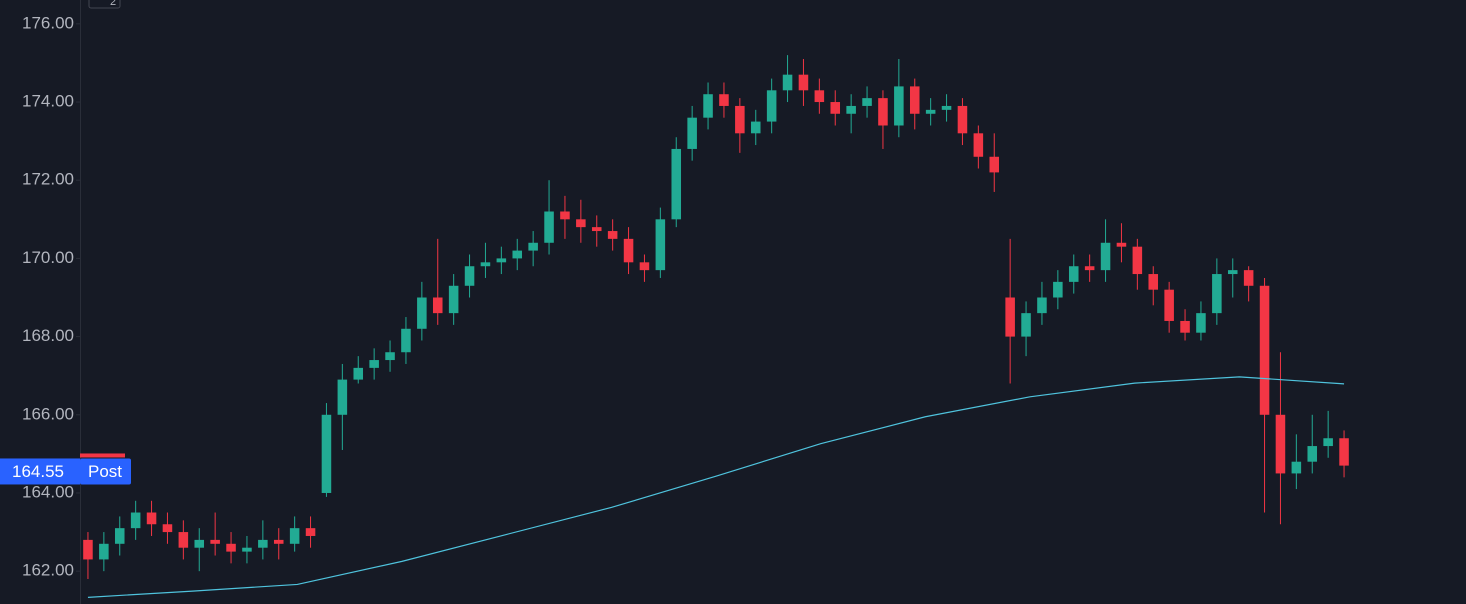 The width and height of the screenshot is (1466, 604). Describe the element at coordinates (48, 570) in the screenshot. I see `y-tick-label: 162.00` at that location.